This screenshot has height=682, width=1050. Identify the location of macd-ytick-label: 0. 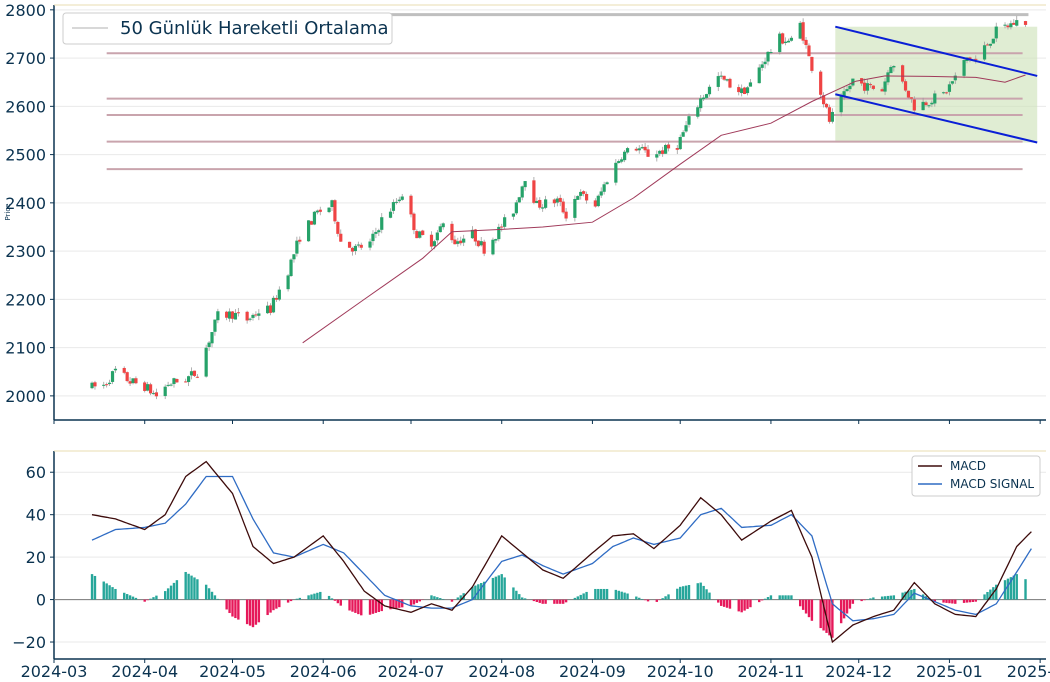
(41, 600).